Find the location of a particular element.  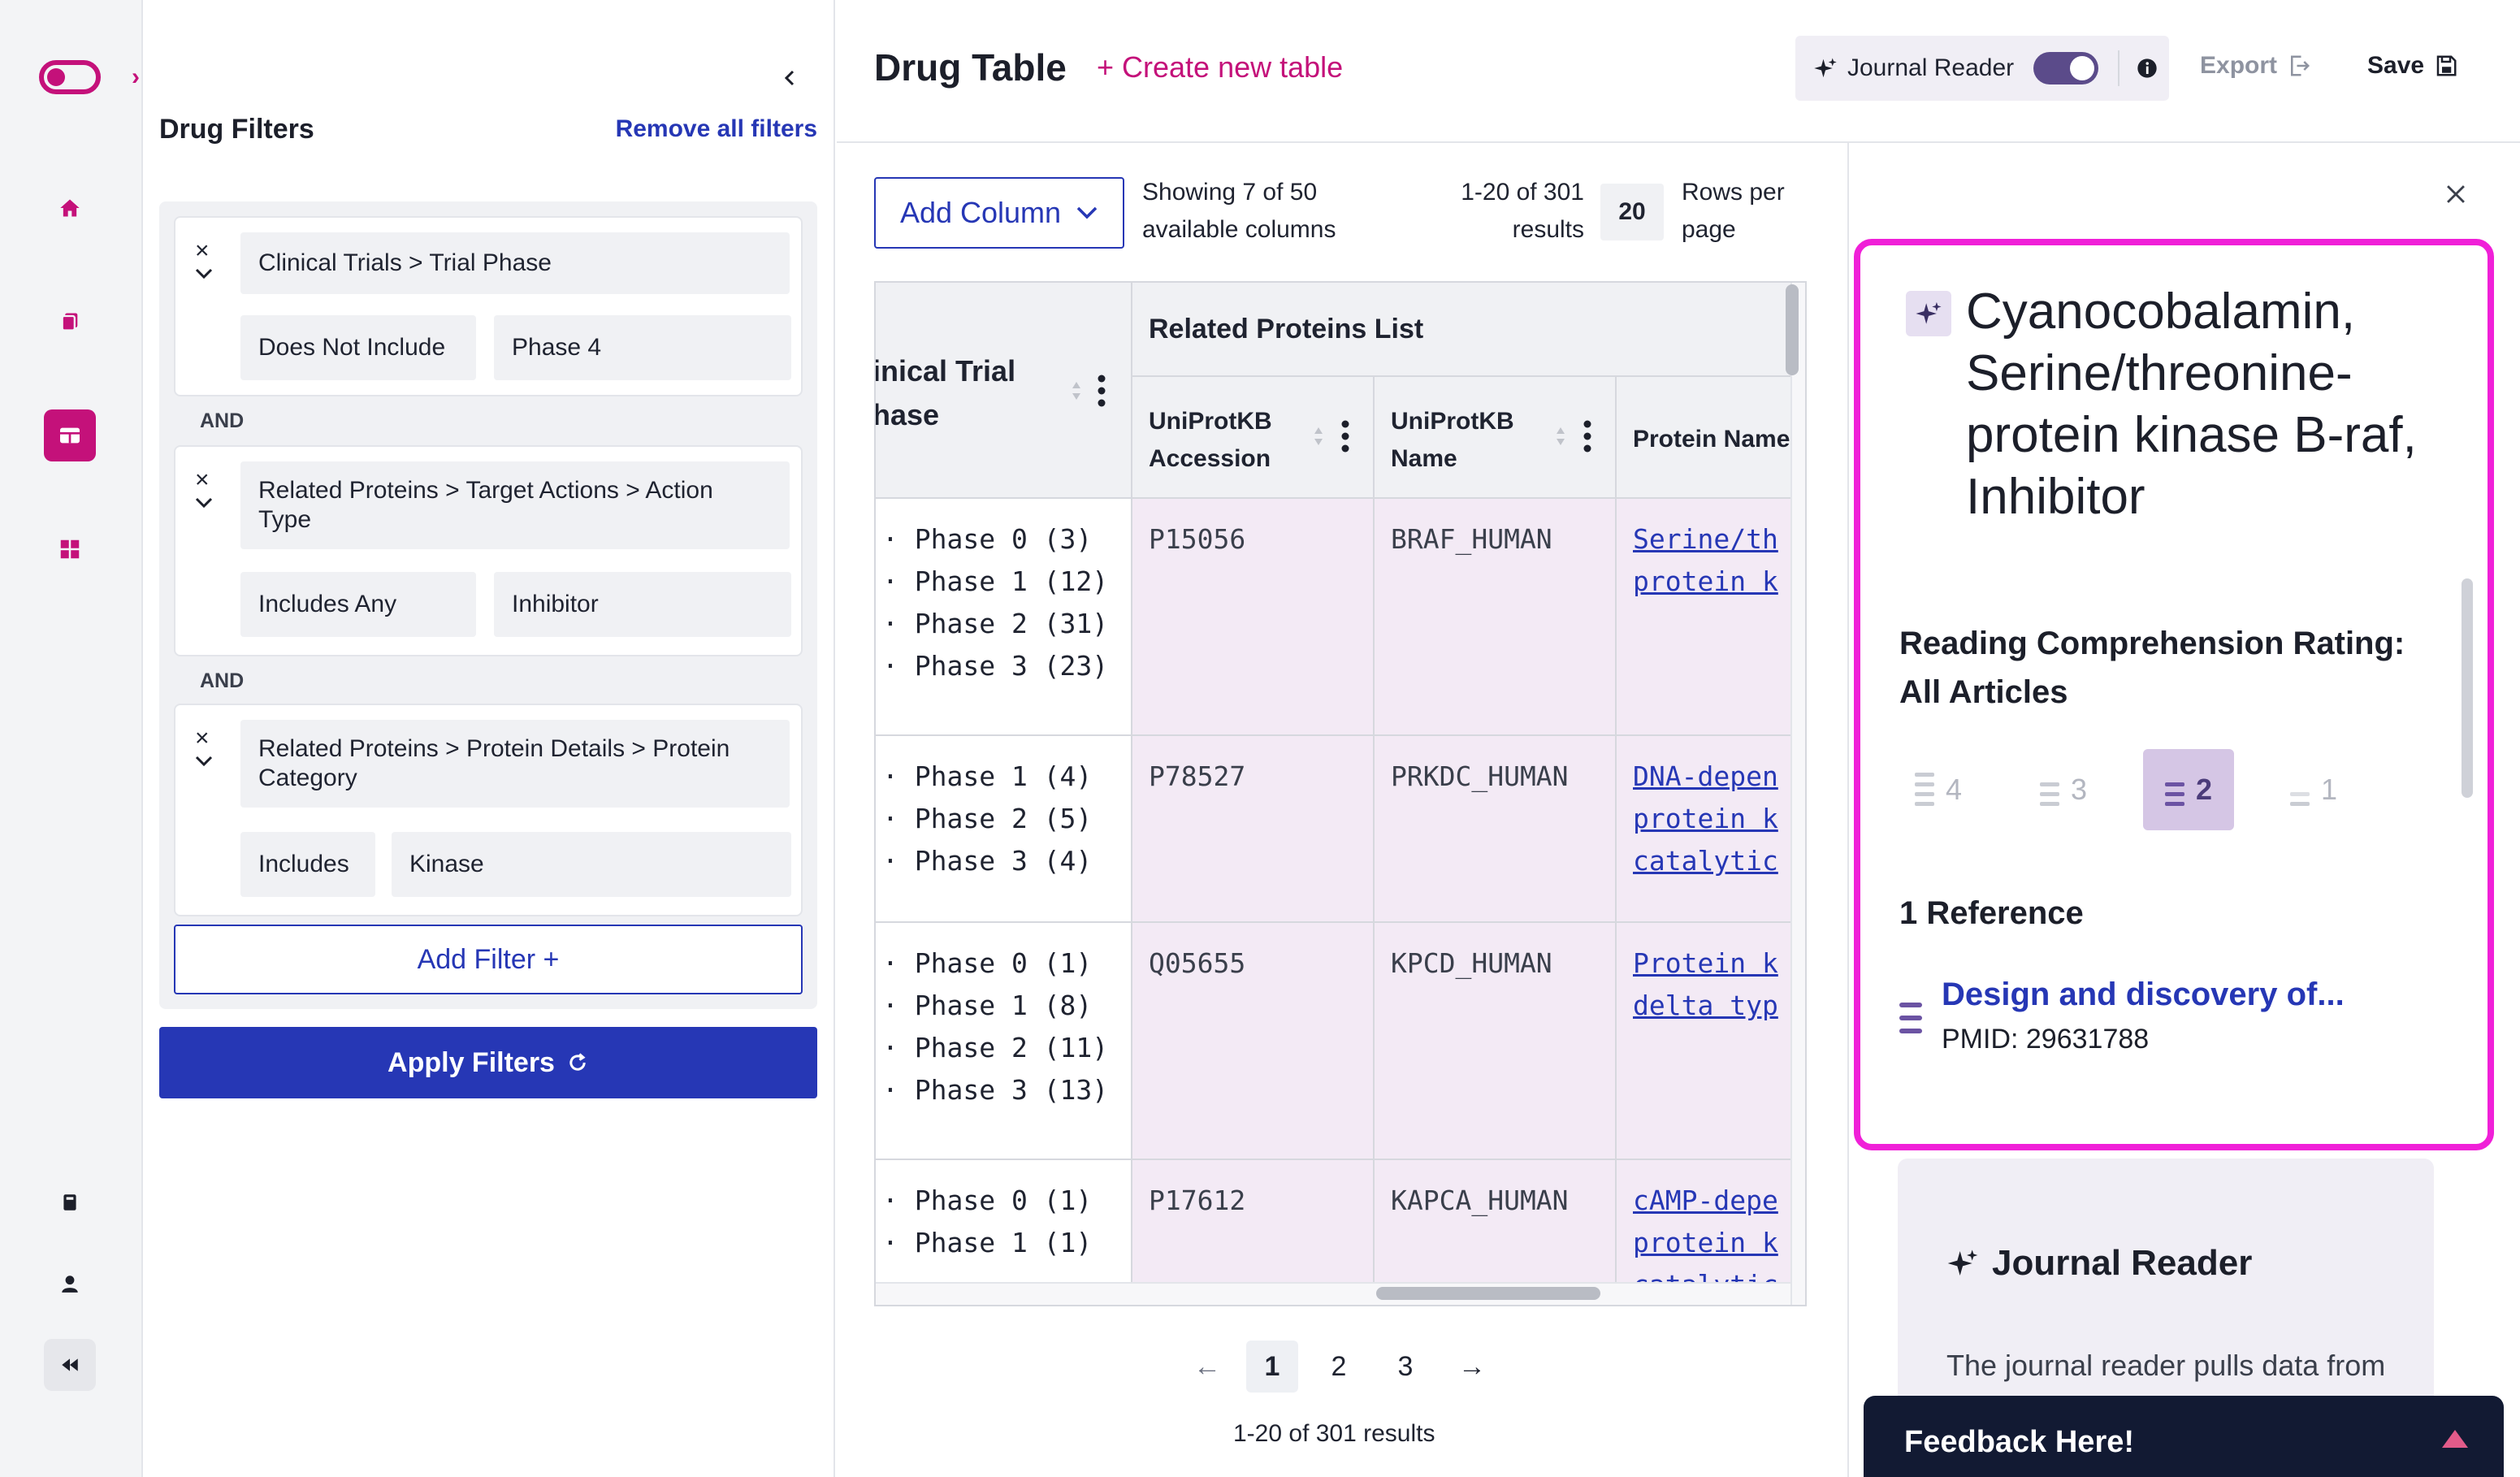

collapse-rail-icon is located at coordinates (70, 1365).